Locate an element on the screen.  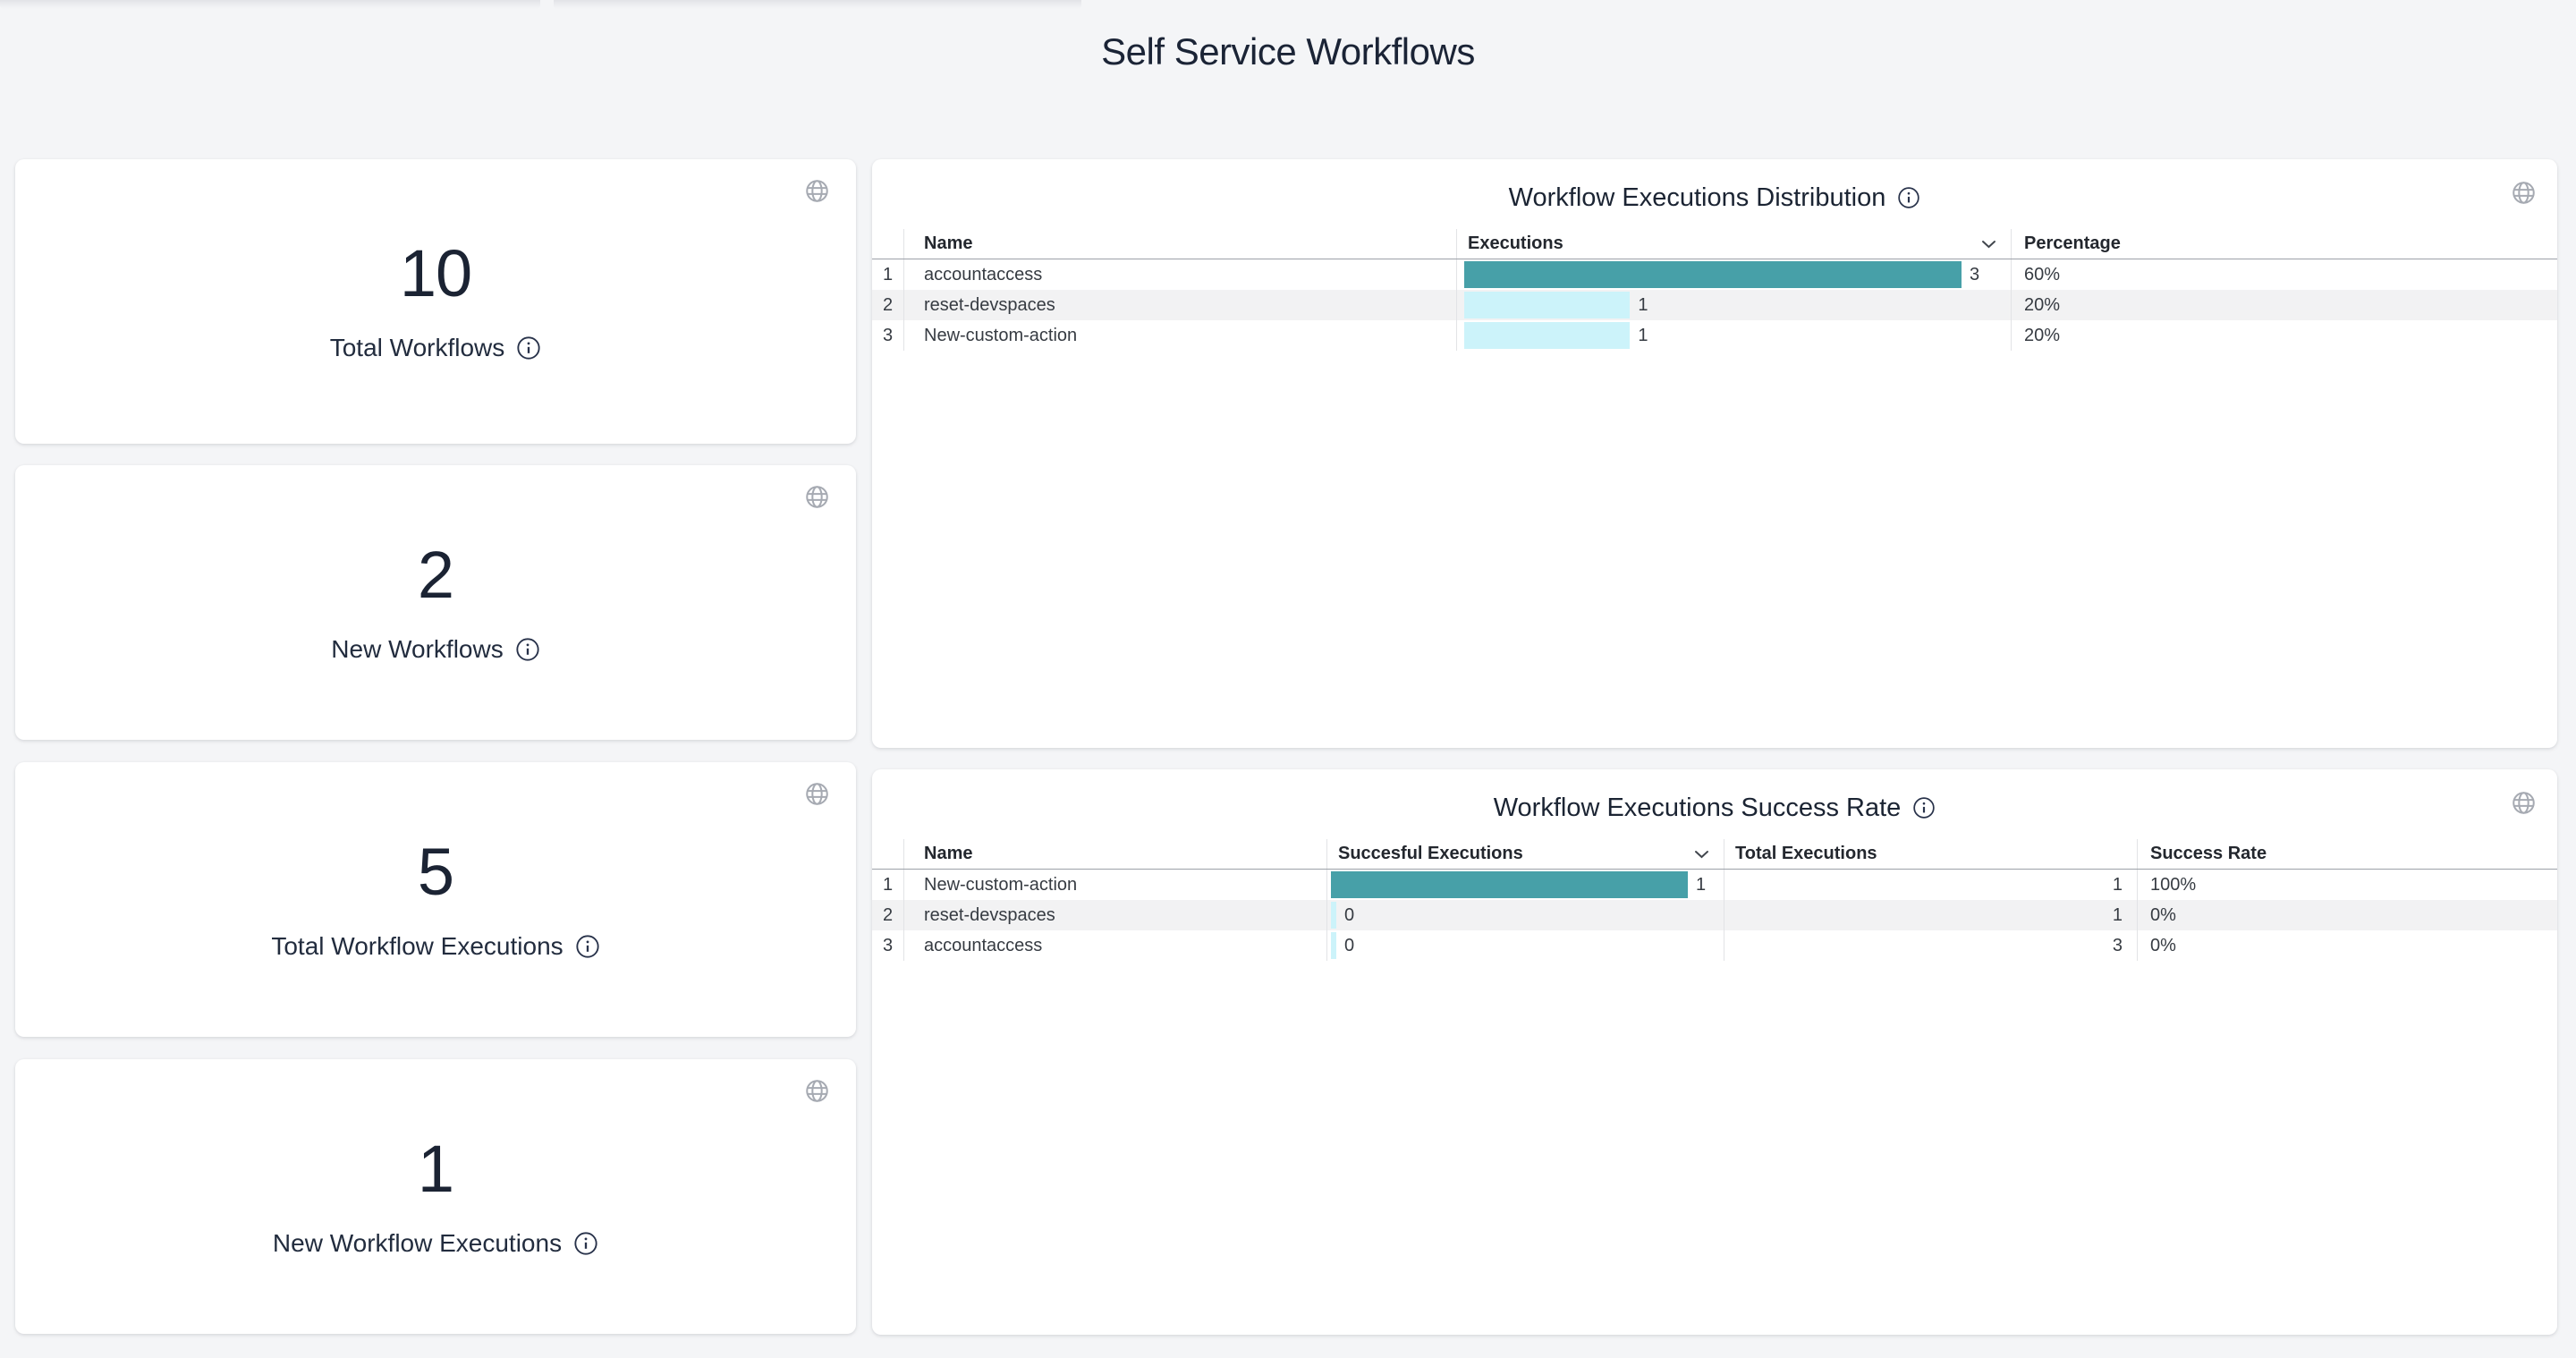
stat-card-new-workflow-executions: 1 New Workflow Executions is located at coordinates (435, 1196).